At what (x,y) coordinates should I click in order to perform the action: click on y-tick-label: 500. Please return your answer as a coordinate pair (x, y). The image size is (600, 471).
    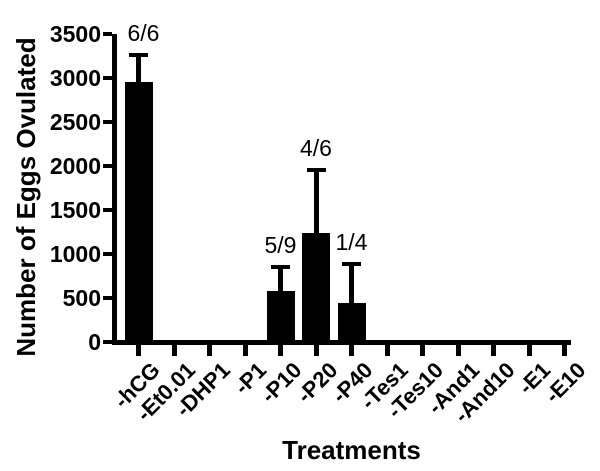
    Looking at the image, I should click on (81, 298).